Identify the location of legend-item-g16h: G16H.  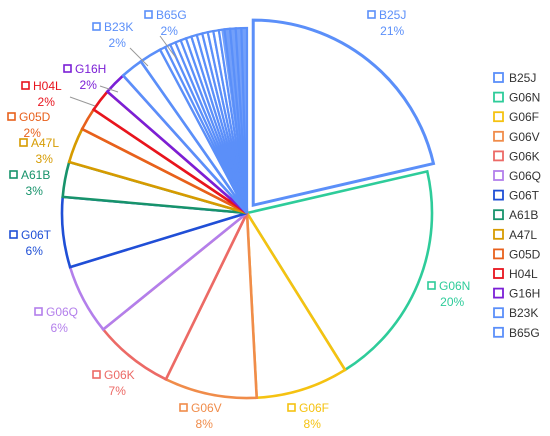
(516, 294).